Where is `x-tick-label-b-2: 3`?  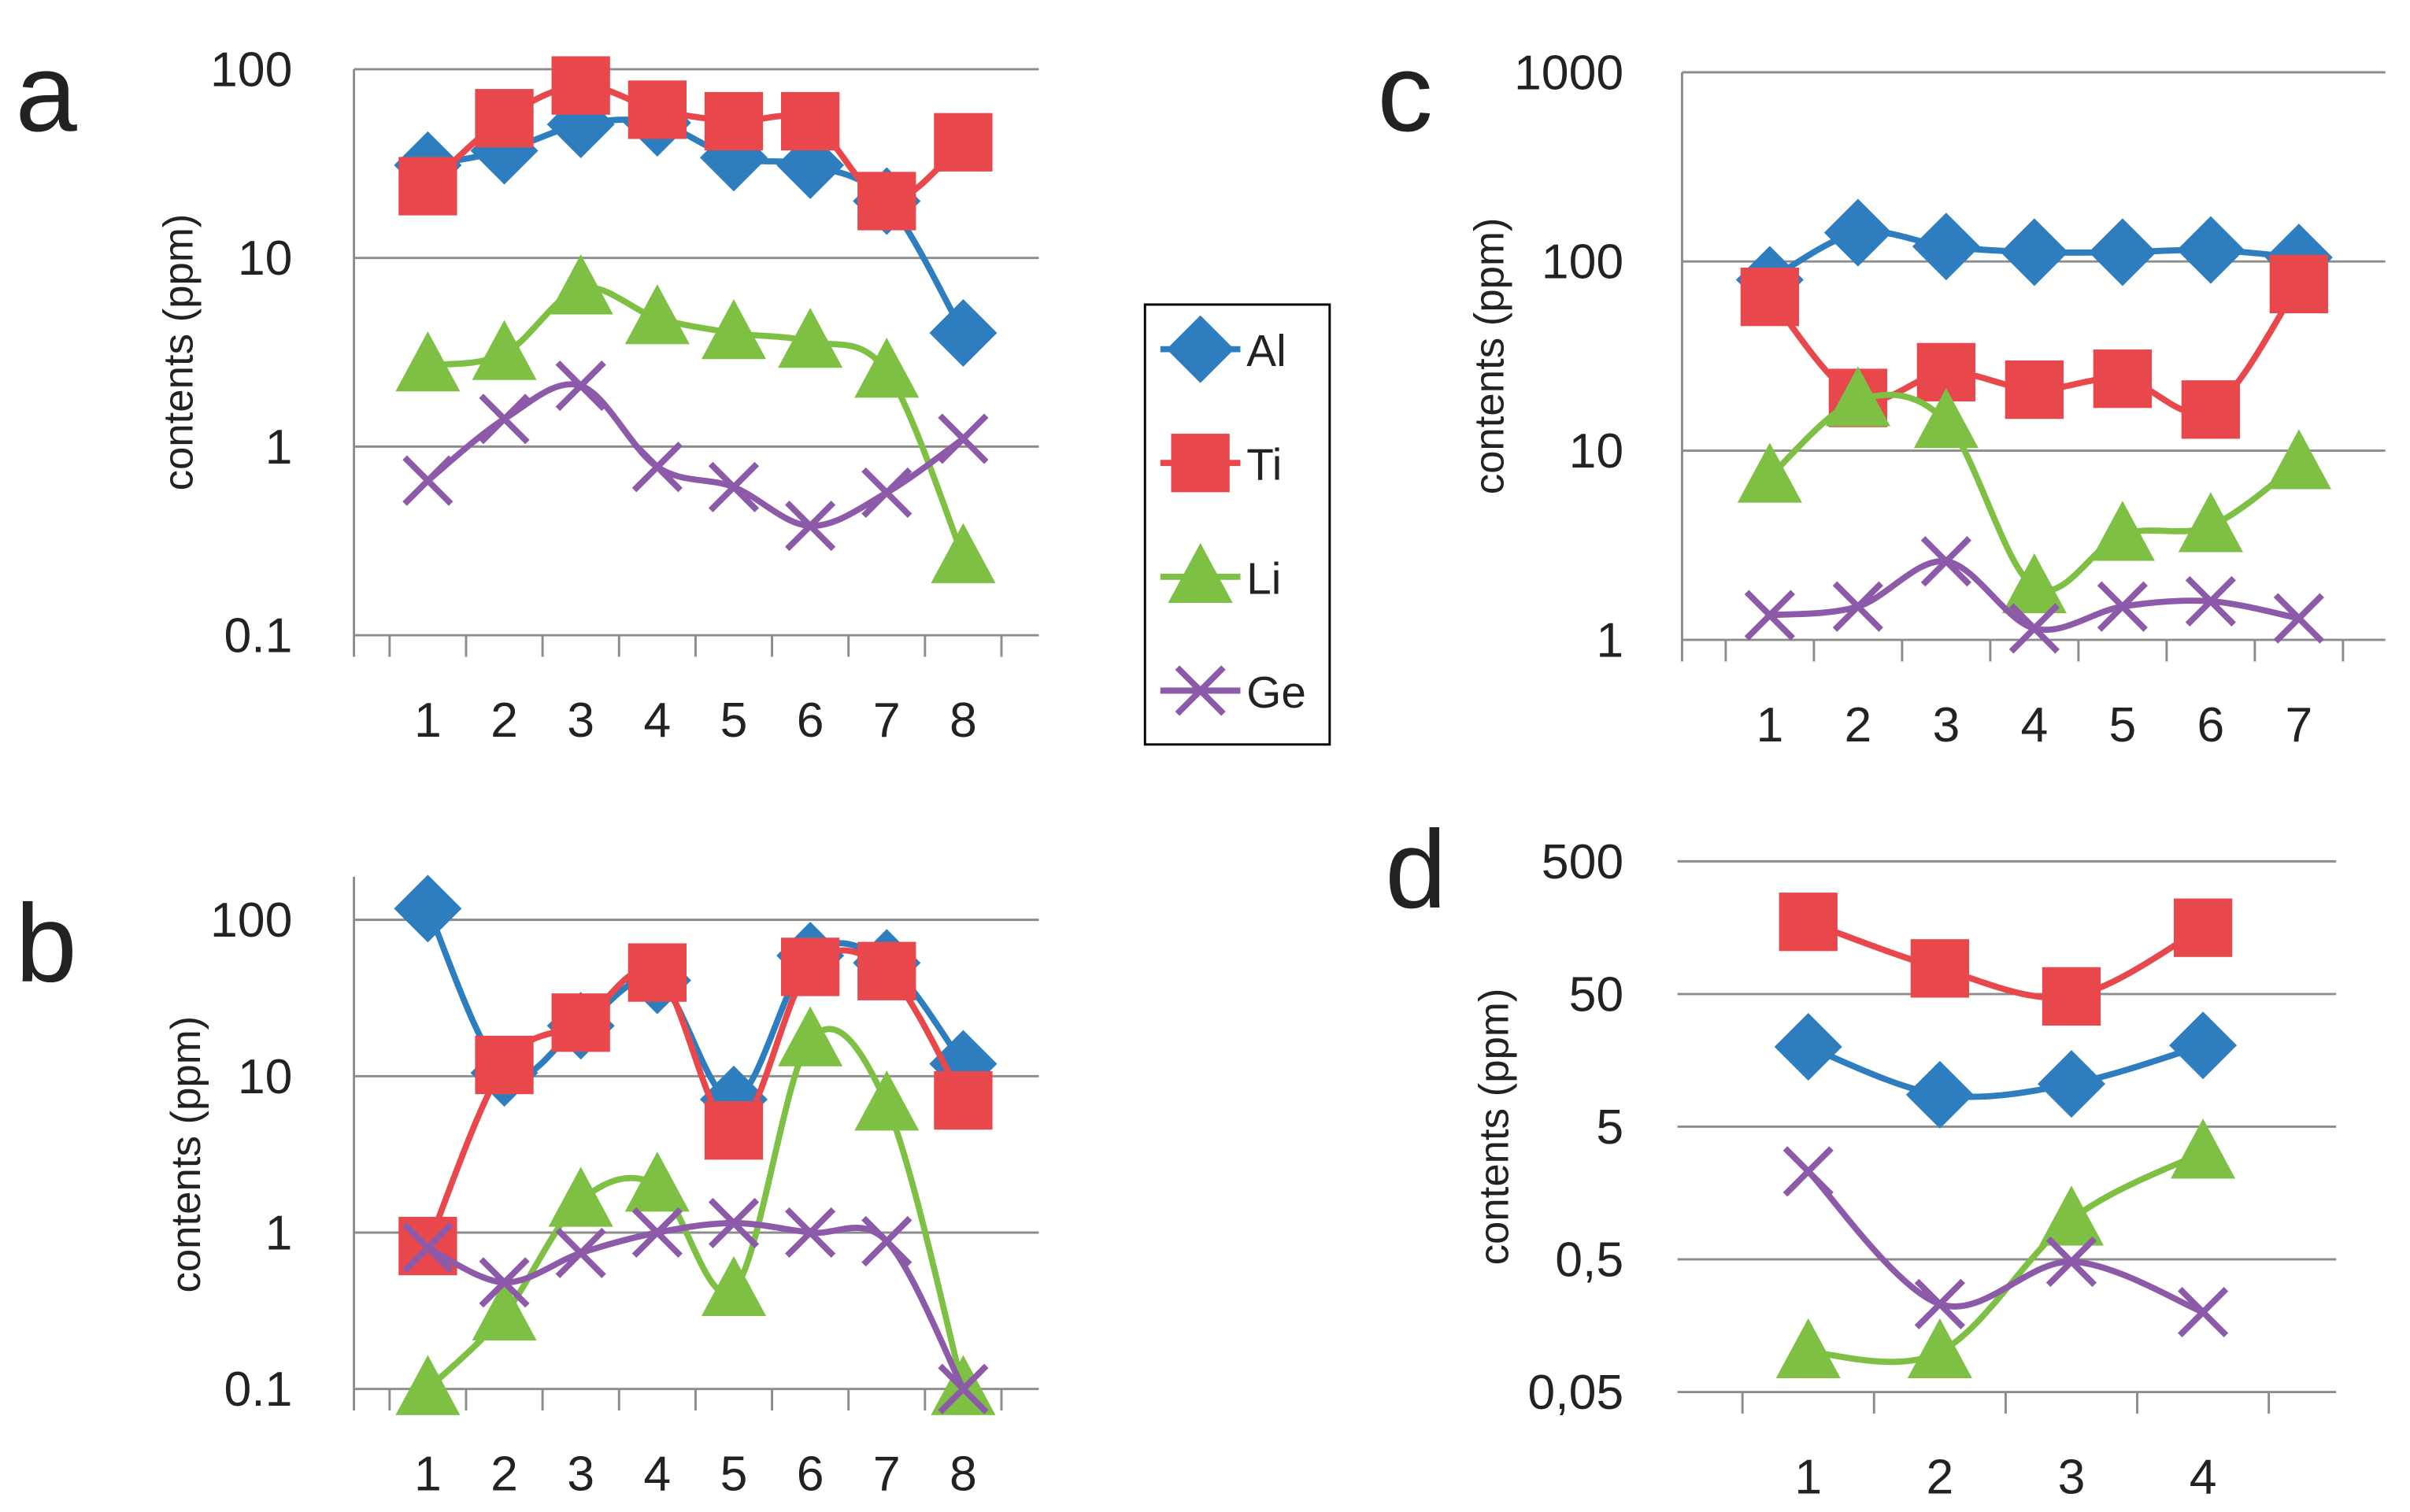
x-tick-label-b-2: 3 is located at coordinates (580, 1474).